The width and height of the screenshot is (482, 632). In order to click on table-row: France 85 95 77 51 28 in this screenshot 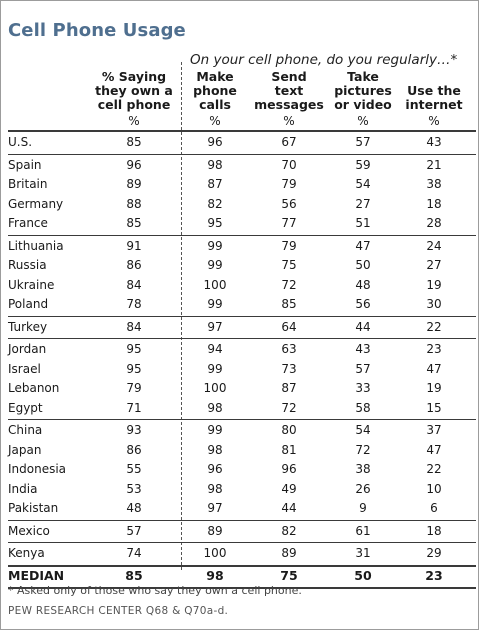, I will do `click(242, 223)`.